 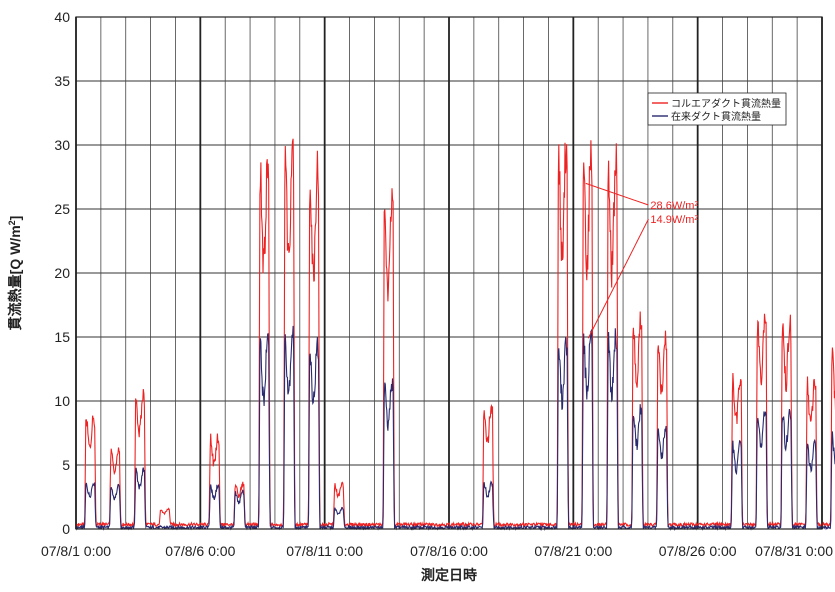 I want to click on annotations: 28.6W/m2 14.9W/m2, so click(x=641, y=260).